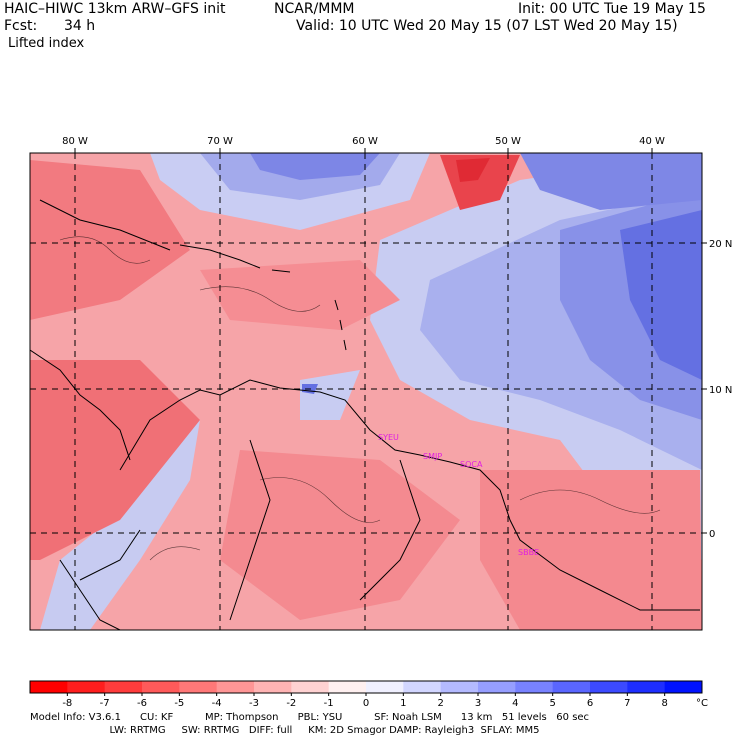  I want to click on lat-label: 20 N, so click(720, 244).